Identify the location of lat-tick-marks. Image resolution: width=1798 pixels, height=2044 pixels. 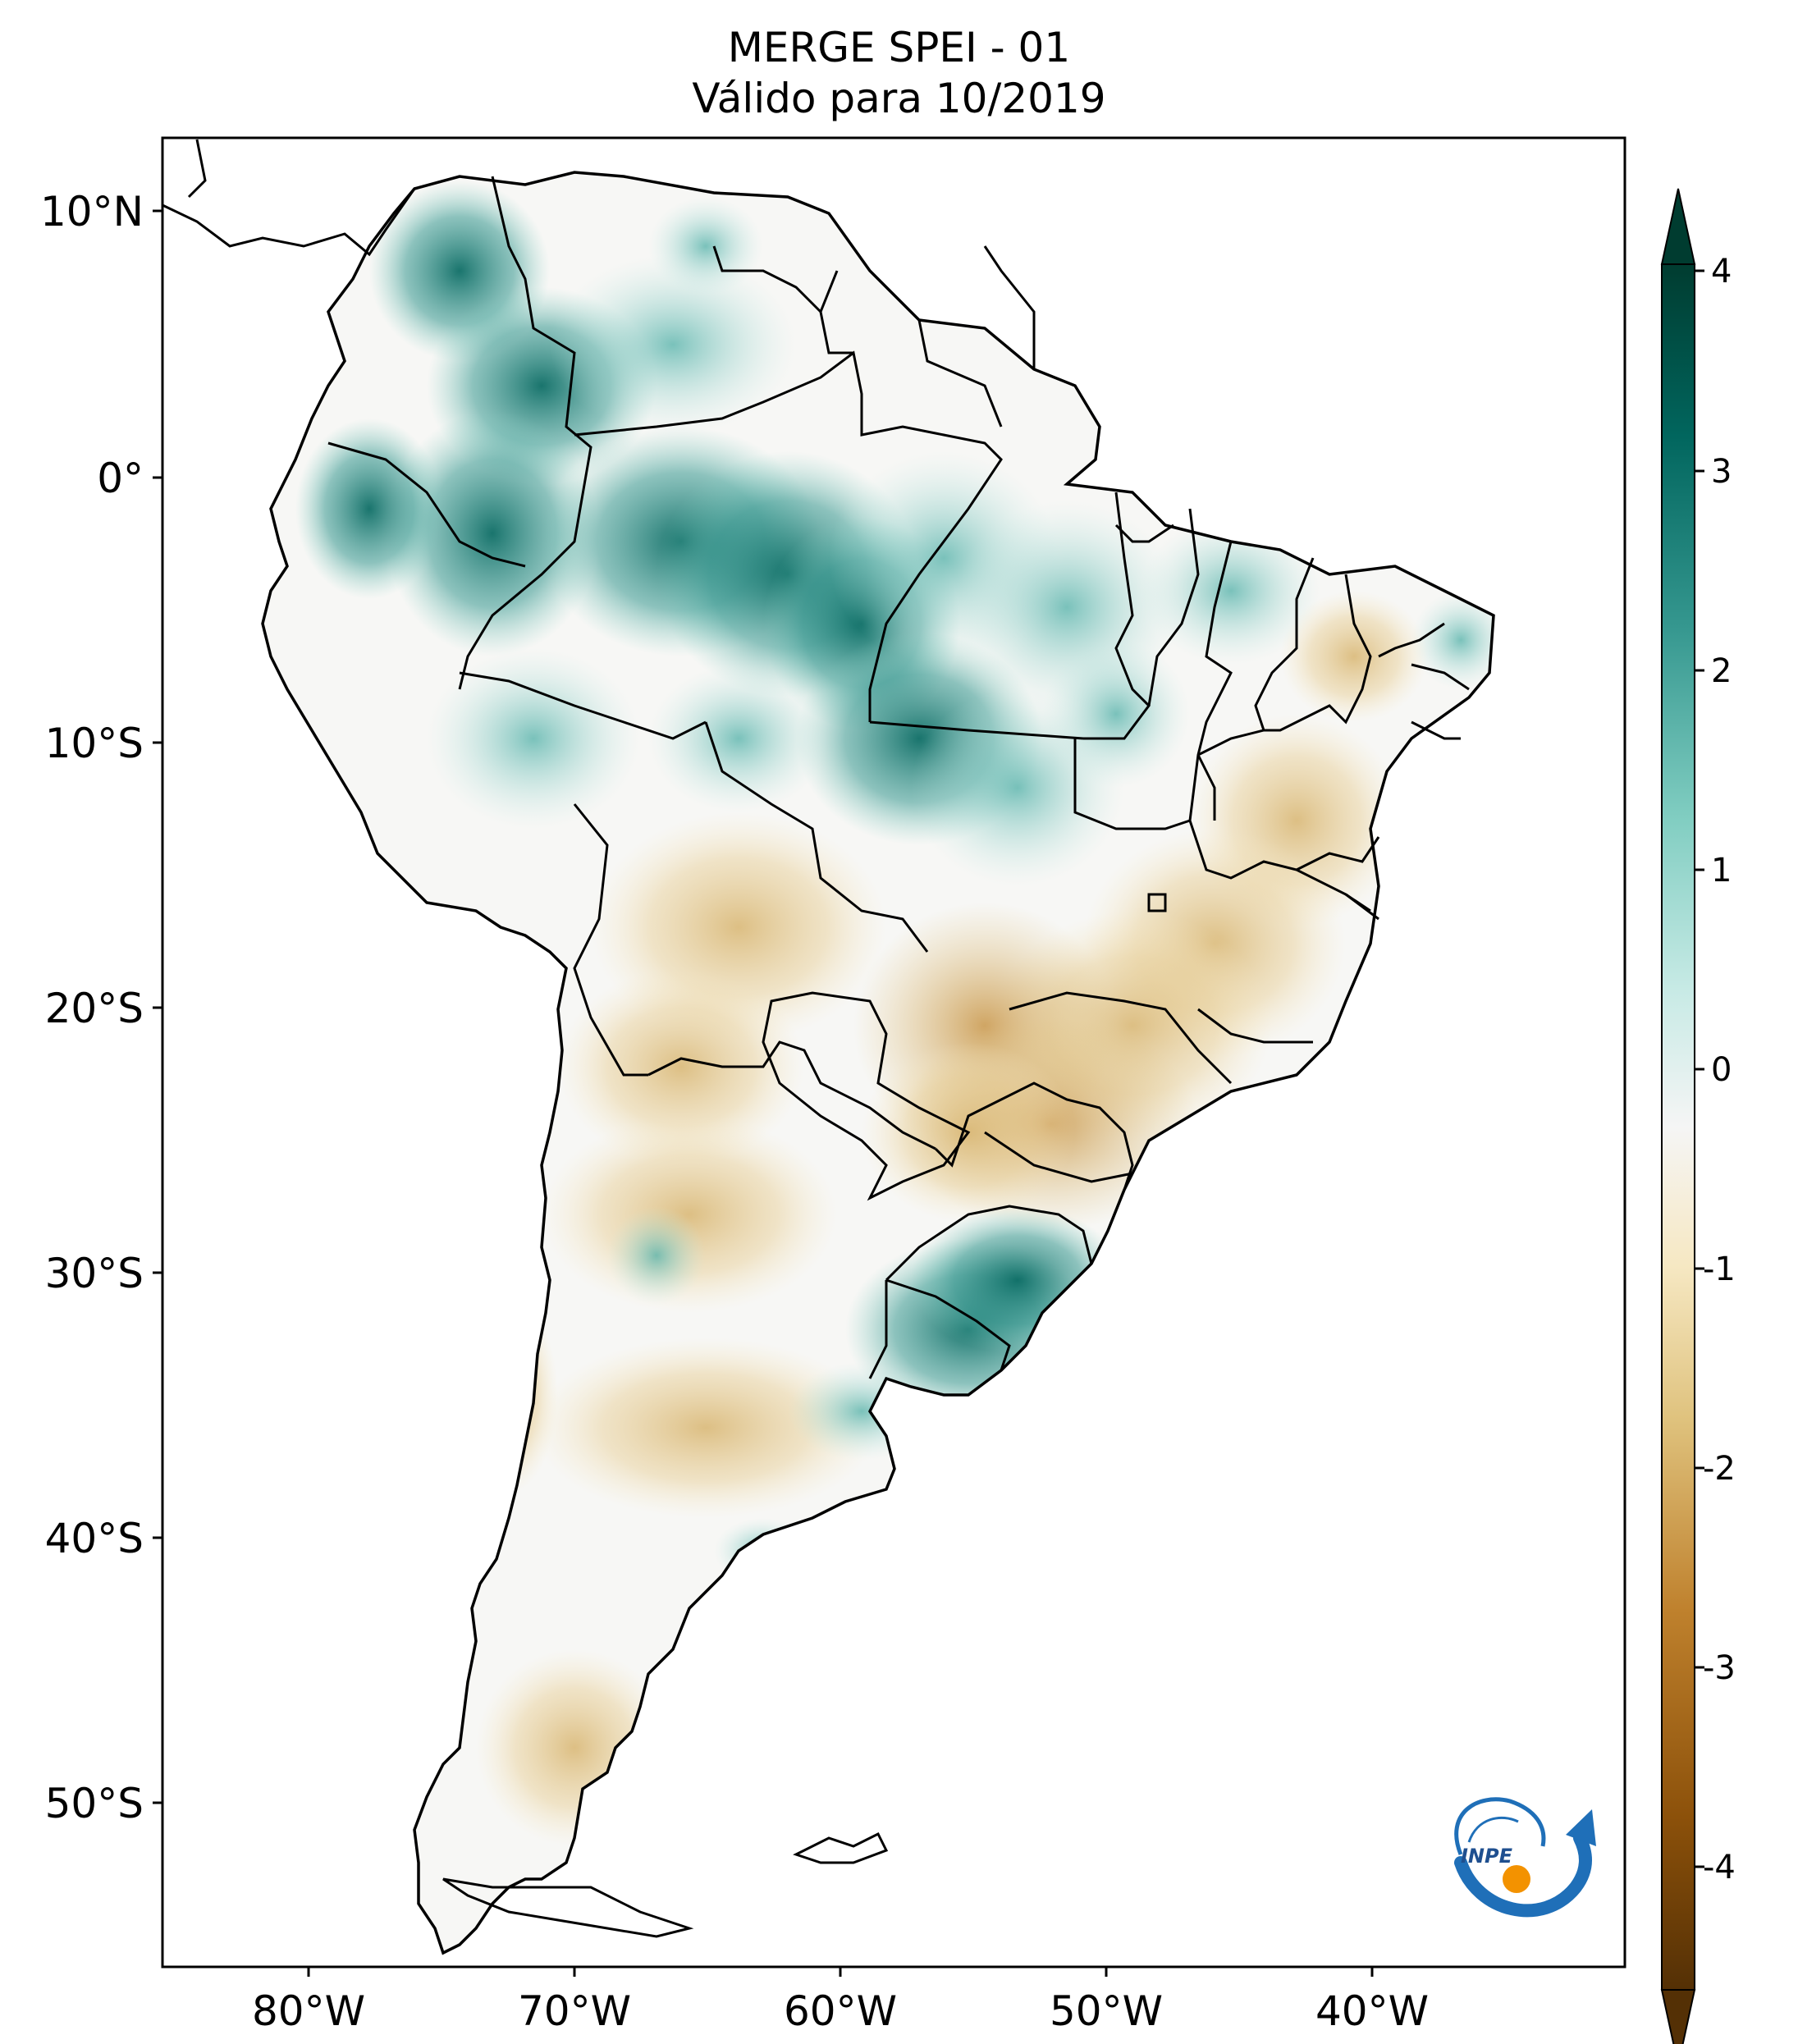
(157, 1006).